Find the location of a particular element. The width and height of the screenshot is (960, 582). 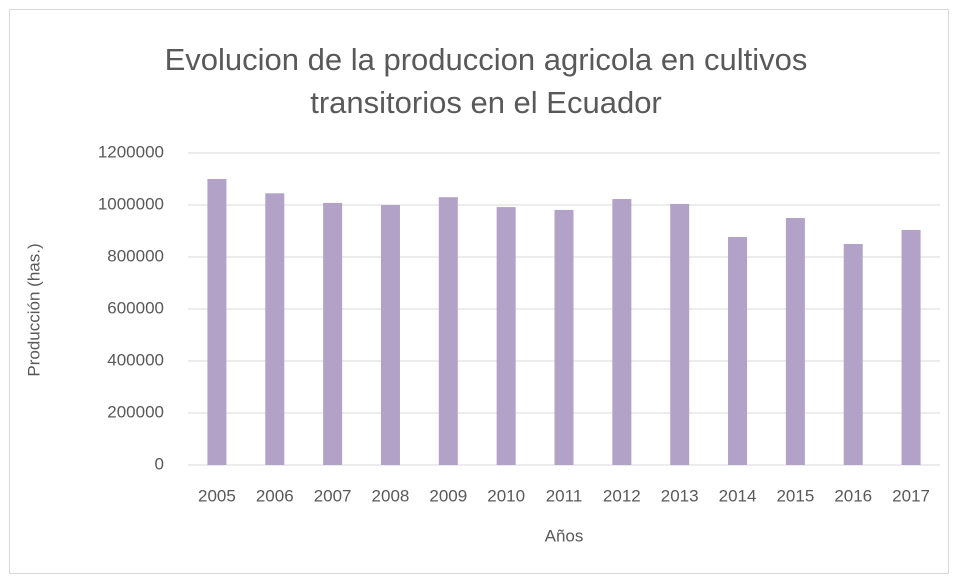

x-axis-title: Años is located at coordinates (564, 535).